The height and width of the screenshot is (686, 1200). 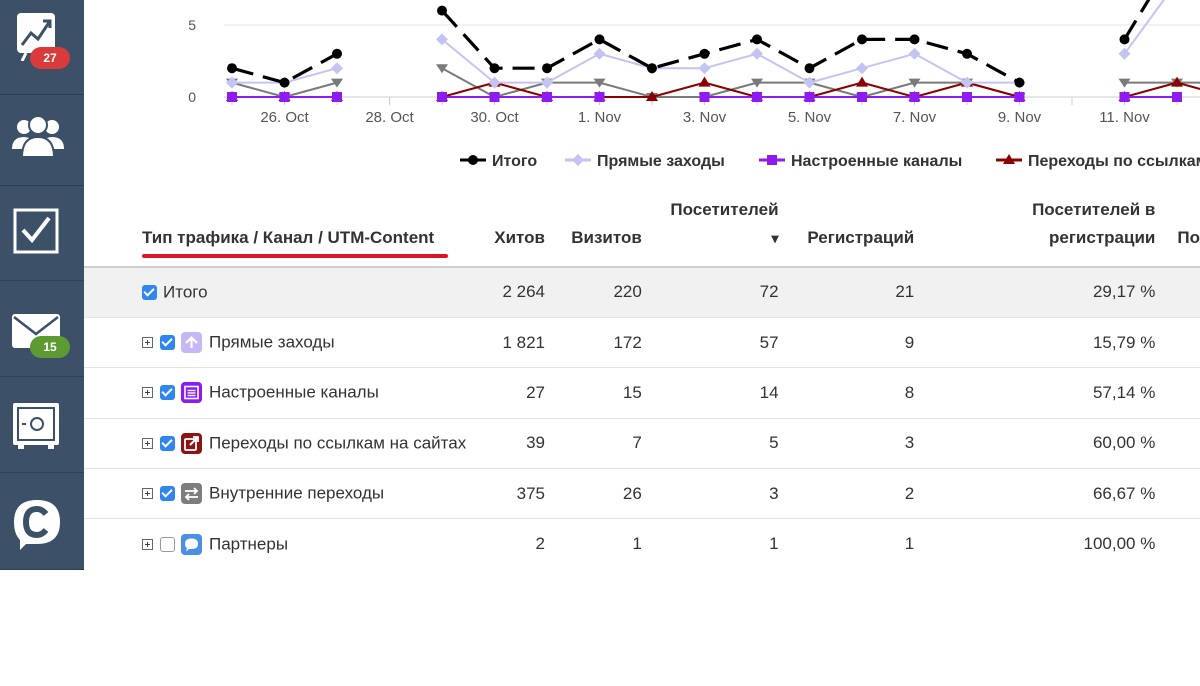 What do you see at coordinates (1188, 237) in the screenshot?
I see `column-header-truncated: По` at bounding box center [1188, 237].